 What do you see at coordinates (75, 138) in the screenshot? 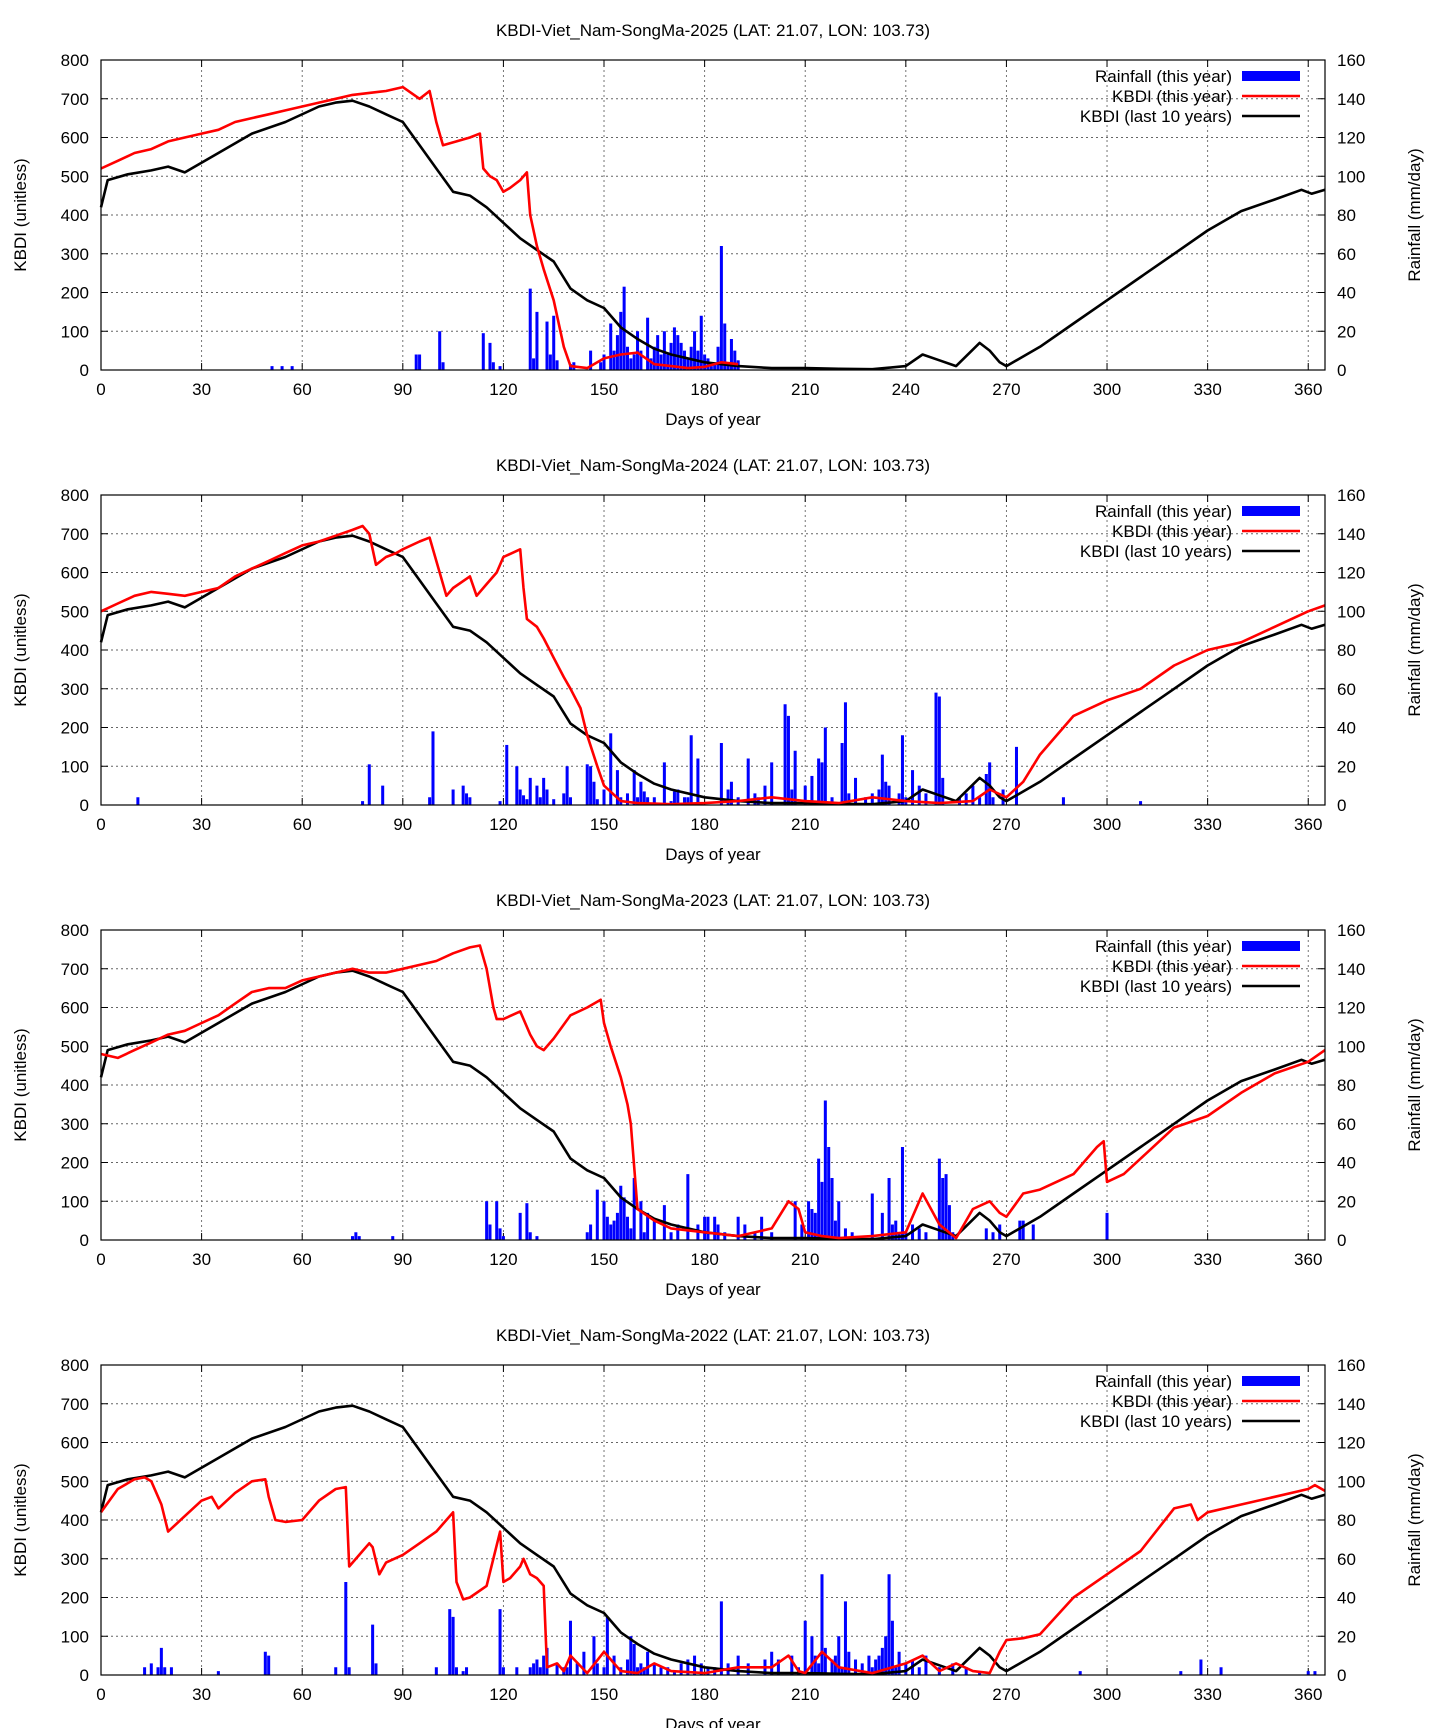
I see `y-tick-label-left: 600` at bounding box center [75, 138].